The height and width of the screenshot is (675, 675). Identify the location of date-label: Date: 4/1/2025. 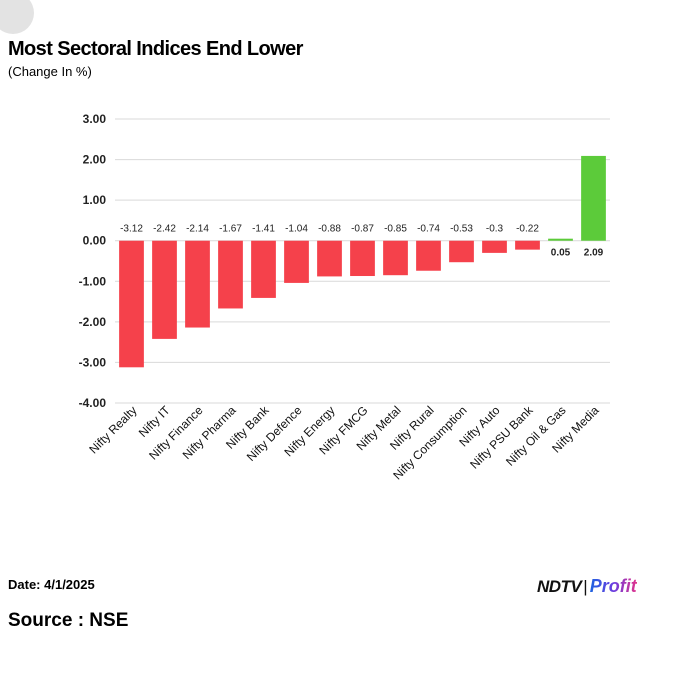
(51, 584).